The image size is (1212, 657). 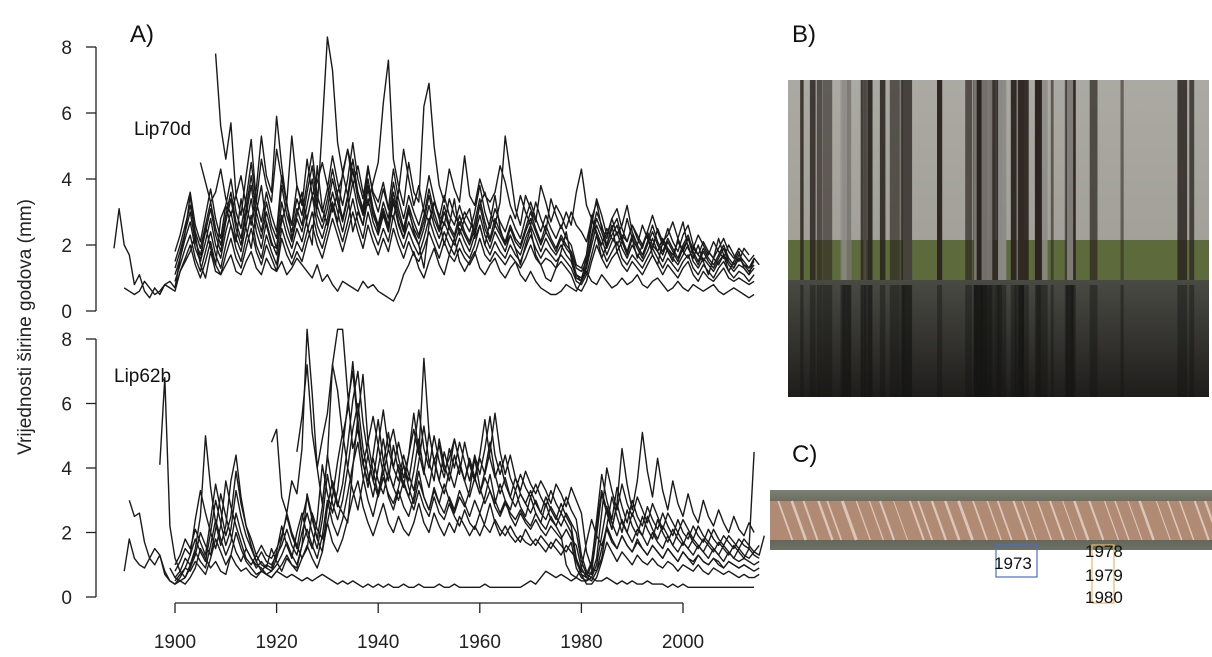 I want to click on panel-a-label: A), so click(x=142, y=34).